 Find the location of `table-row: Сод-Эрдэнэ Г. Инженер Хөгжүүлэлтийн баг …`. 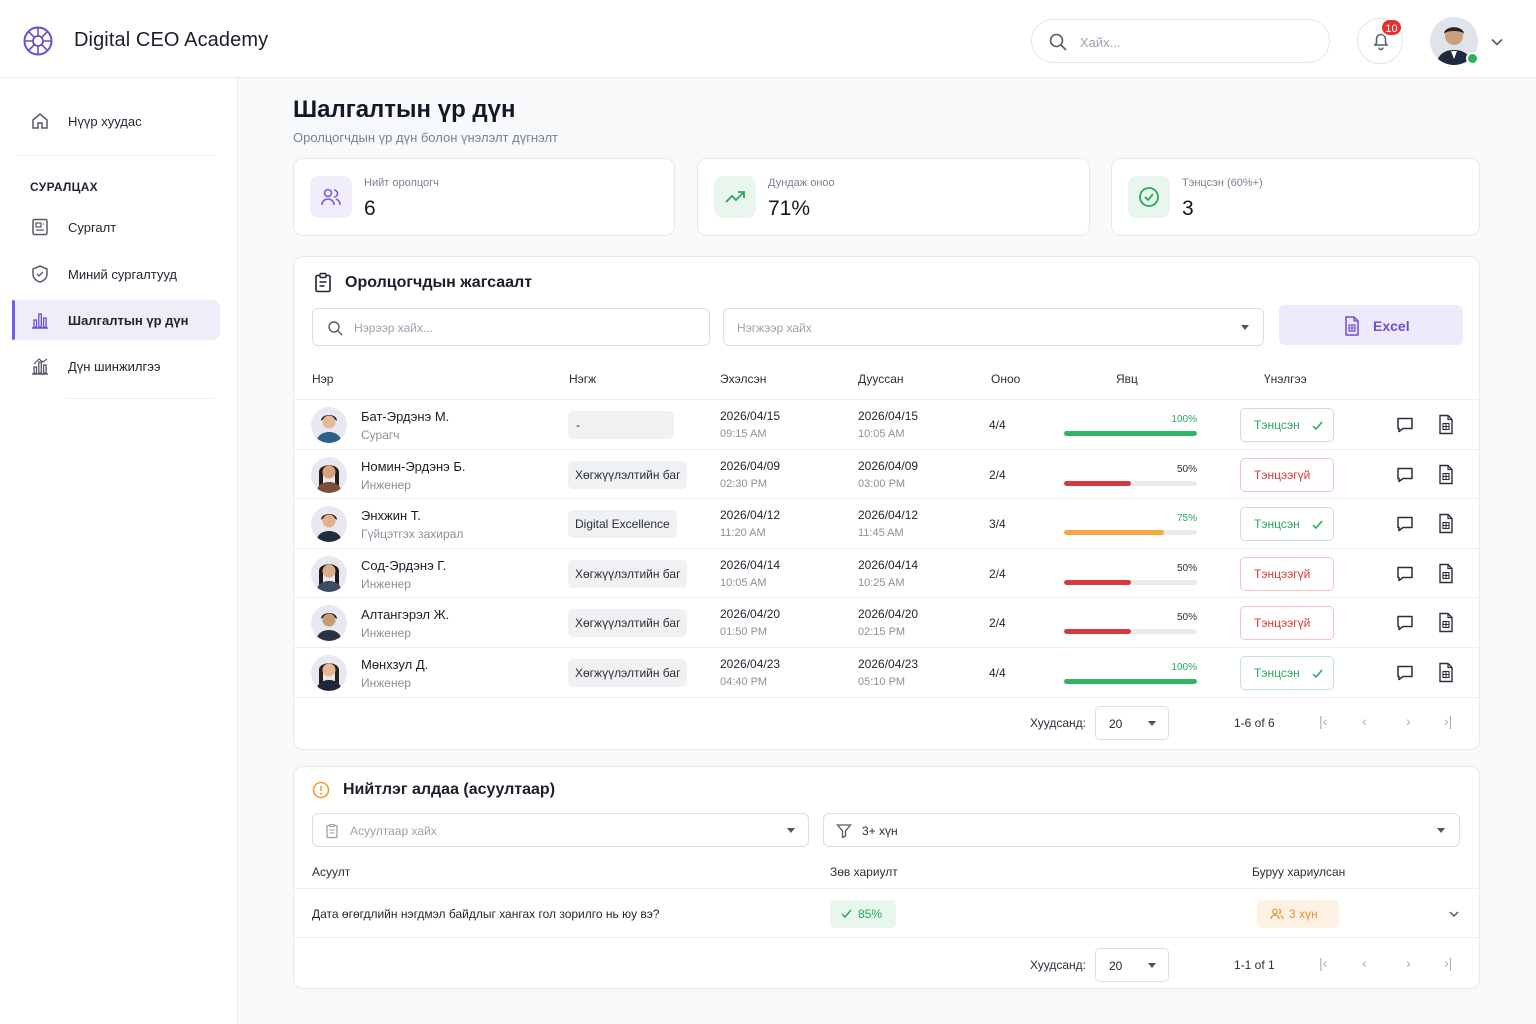

table-row: Сод-Эрдэнэ Г. Инженер Хөгжүүлэлтийн баг … is located at coordinates (886, 572).